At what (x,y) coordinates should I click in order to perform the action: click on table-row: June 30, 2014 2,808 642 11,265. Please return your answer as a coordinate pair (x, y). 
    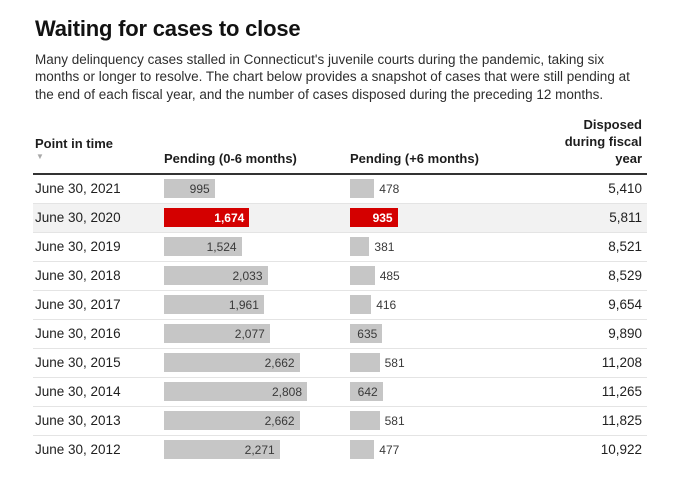
    Looking at the image, I should click on (340, 392).